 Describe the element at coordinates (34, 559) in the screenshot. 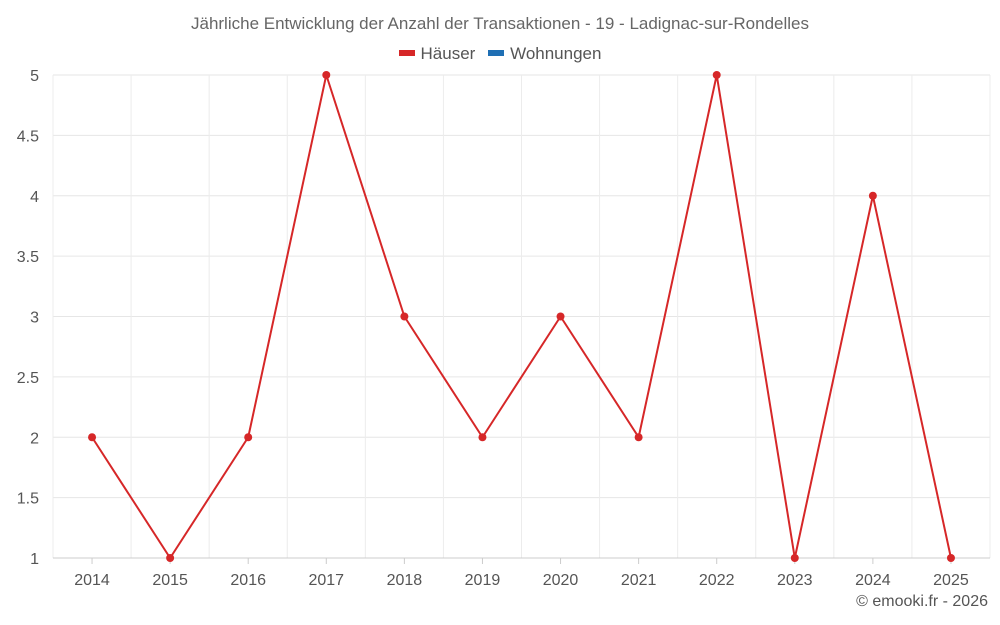

I see `y-tick-label: 1` at that location.